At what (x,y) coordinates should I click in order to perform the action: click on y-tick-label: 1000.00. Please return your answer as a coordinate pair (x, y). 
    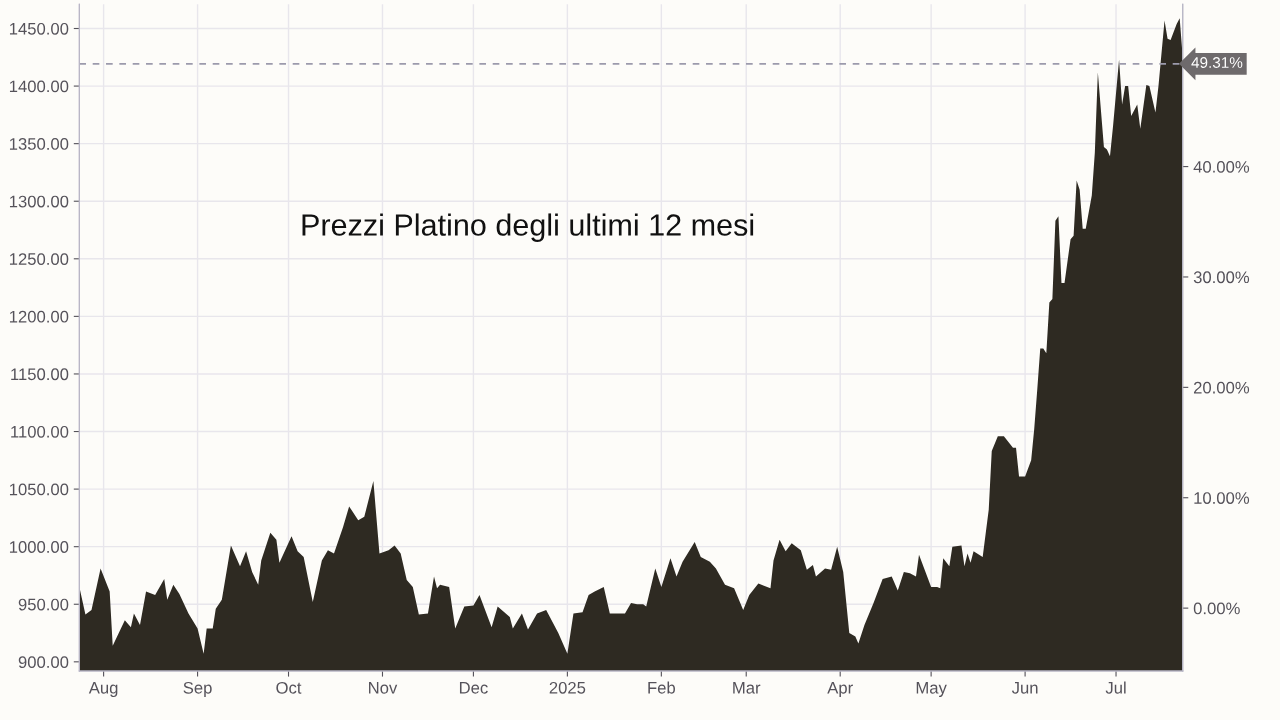
    Looking at the image, I should click on (39, 547).